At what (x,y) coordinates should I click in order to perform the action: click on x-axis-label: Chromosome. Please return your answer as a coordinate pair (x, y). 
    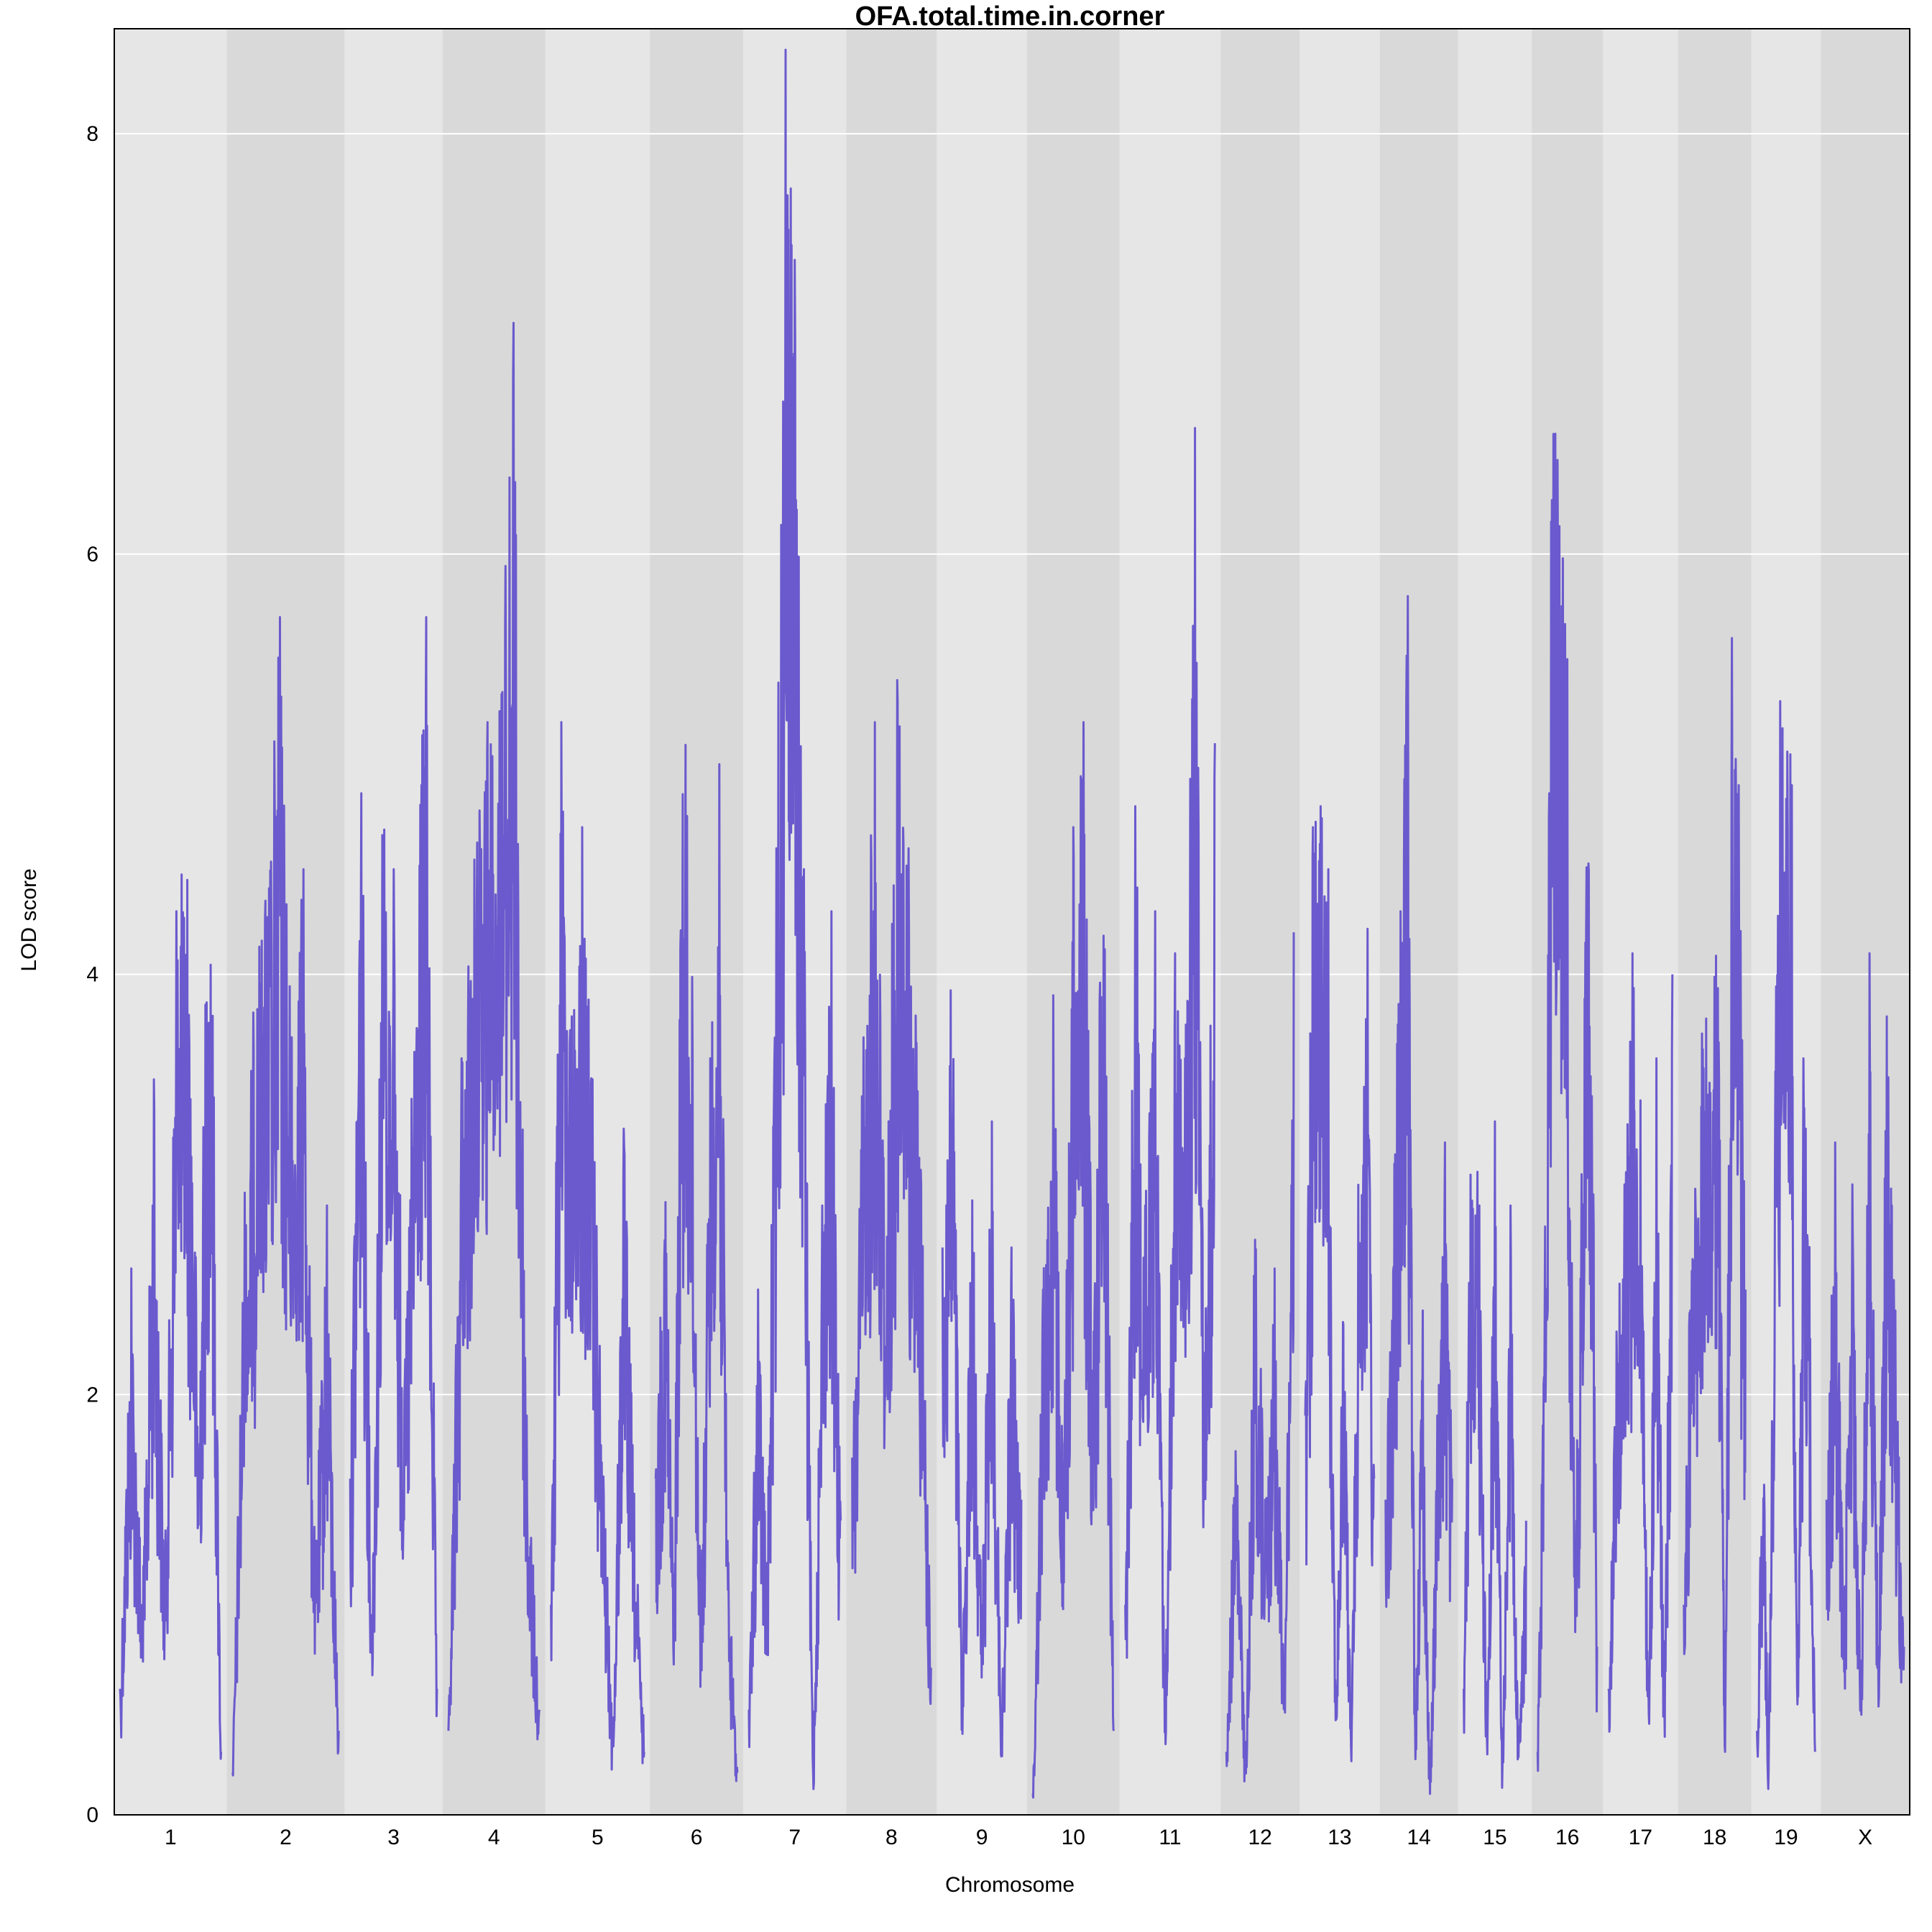
    Looking at the image, I should click on (1010, 1885).